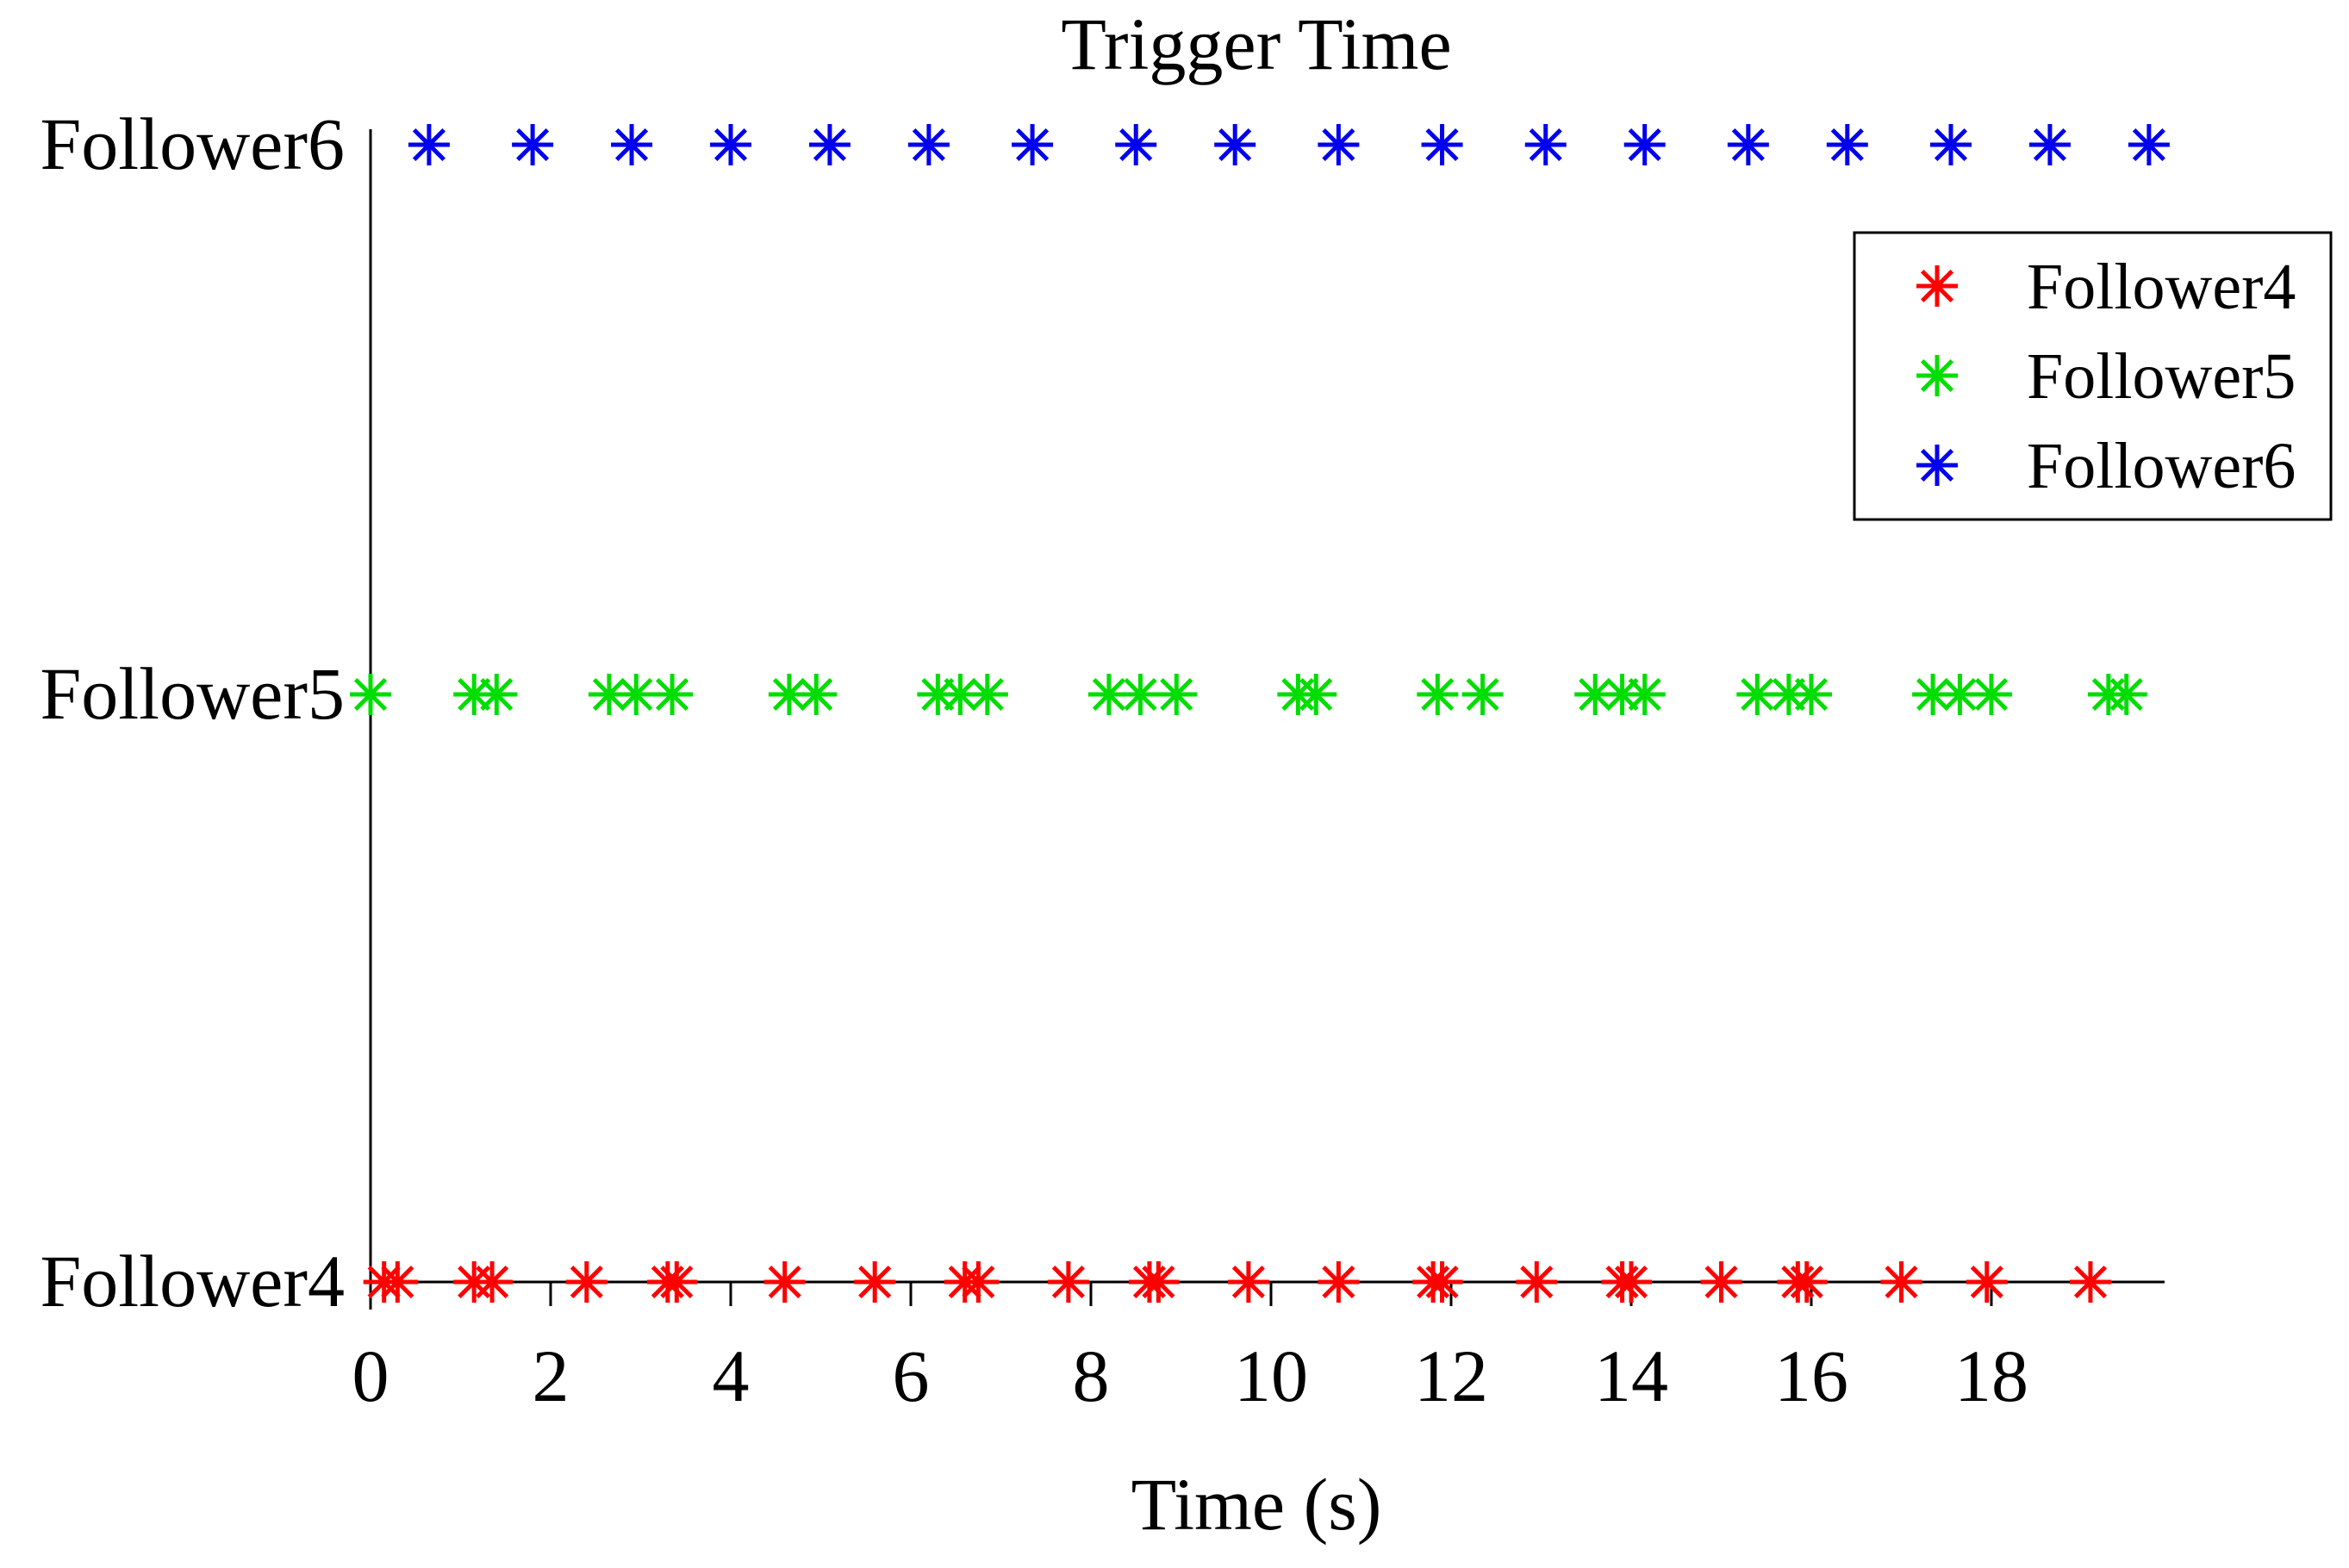 The height and width of the screenshot is (1568, 2349). What do you see at coordinates (731, 1376) in the screenshot?
I see `x-tick-label: 4` at bounding box center [731, 1376].